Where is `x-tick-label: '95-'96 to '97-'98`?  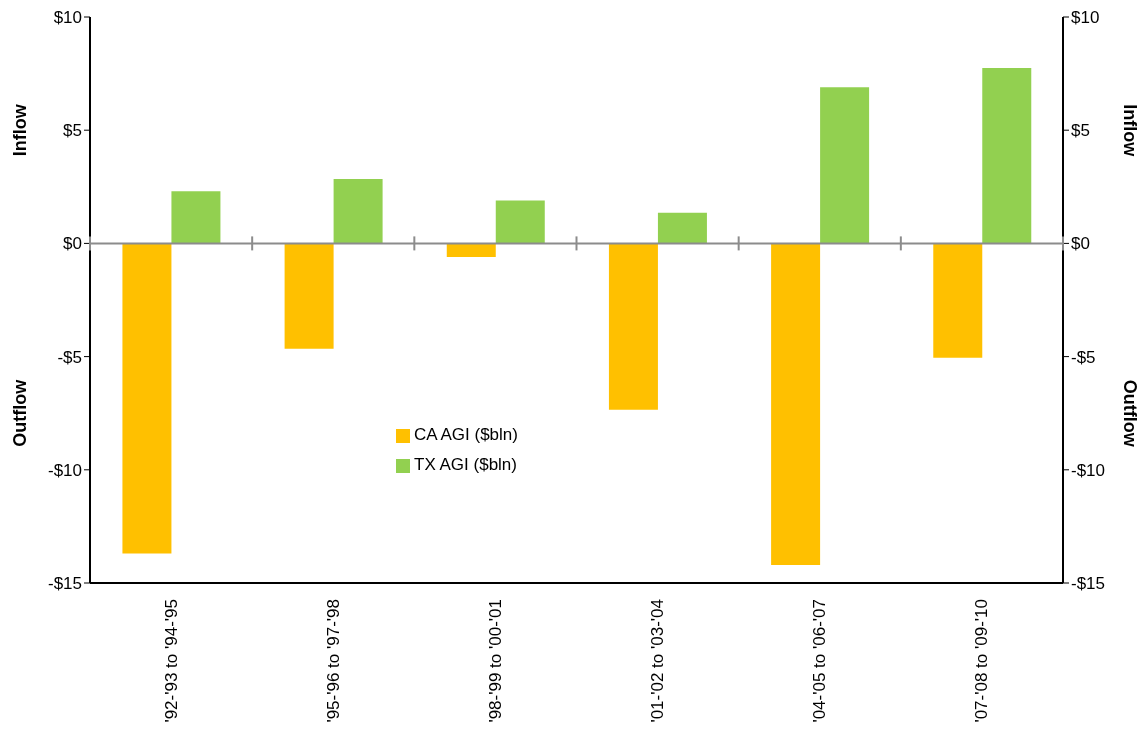
x-tick-label: '95-'96 to '97-'98 is located at coordinates (333, 661).